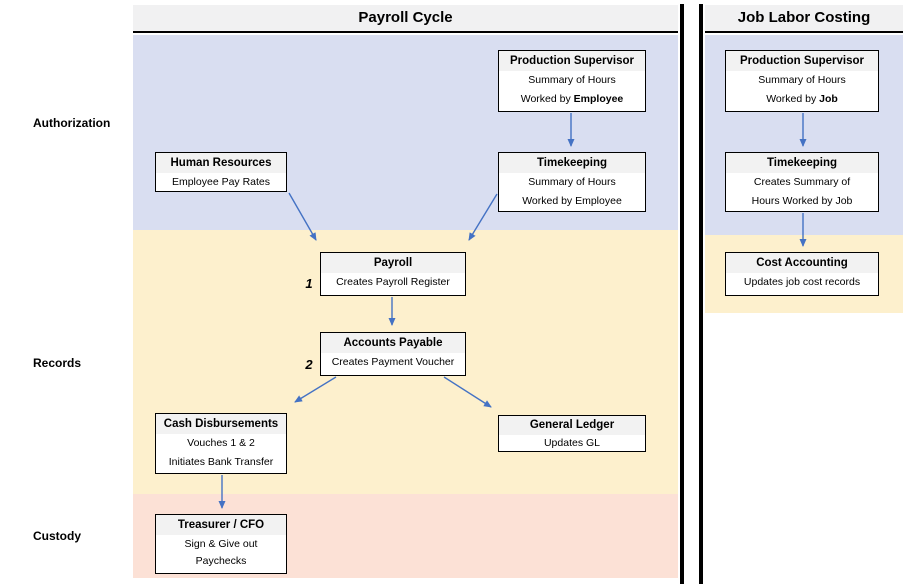 This screenshot has height=584, width=910. I want to click on step-number-2: 2, so click(309, 364).